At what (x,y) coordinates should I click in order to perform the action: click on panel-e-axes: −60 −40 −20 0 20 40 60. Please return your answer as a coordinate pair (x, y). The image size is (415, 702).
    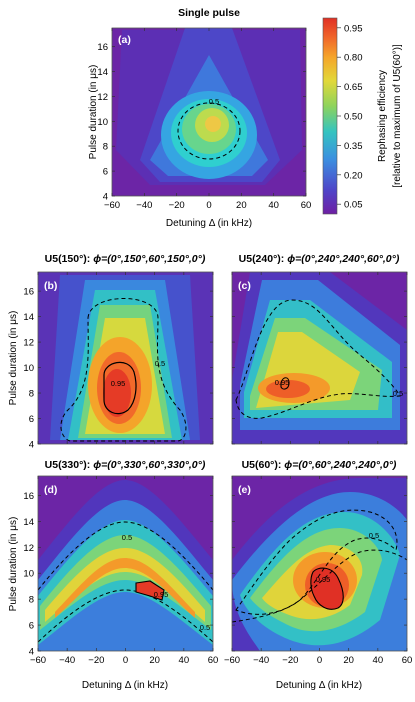
    Looking at the image, I should click on (318, 571).